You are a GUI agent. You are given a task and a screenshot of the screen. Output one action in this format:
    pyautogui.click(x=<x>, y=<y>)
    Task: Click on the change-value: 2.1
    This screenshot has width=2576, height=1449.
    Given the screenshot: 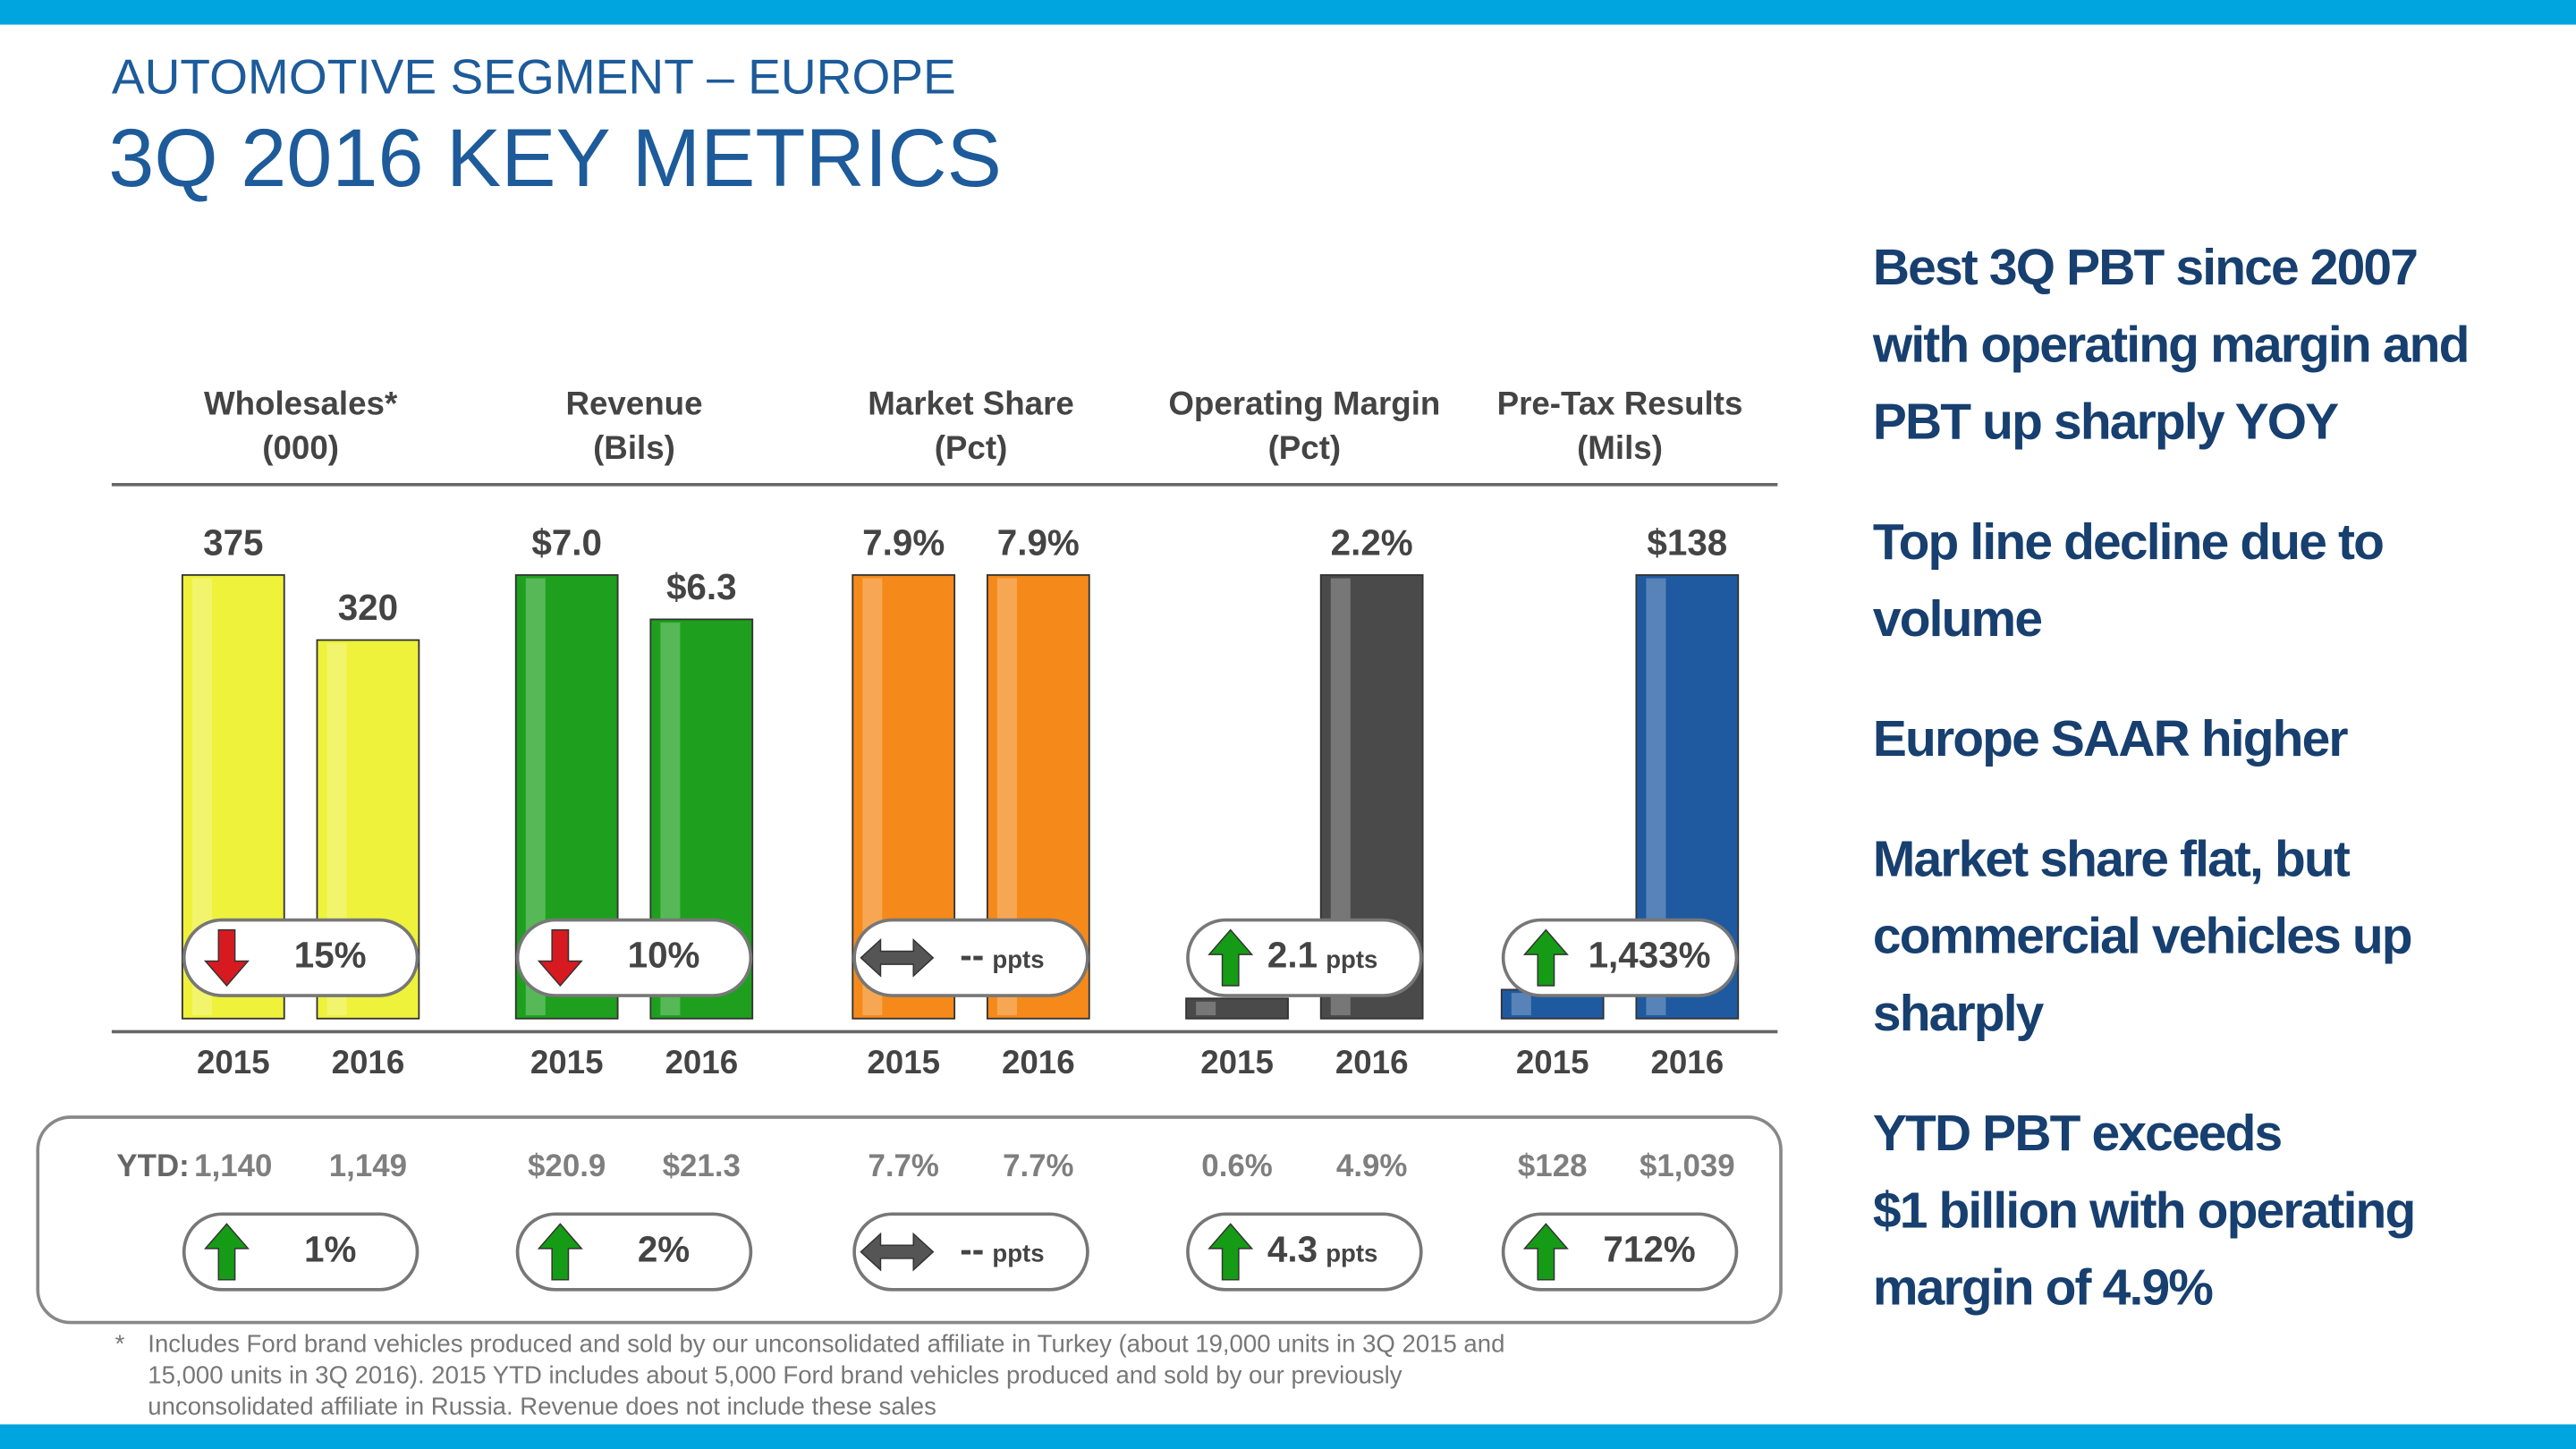 What is the action you would take?
    pyautogui.click(x=1292, y=954)
    